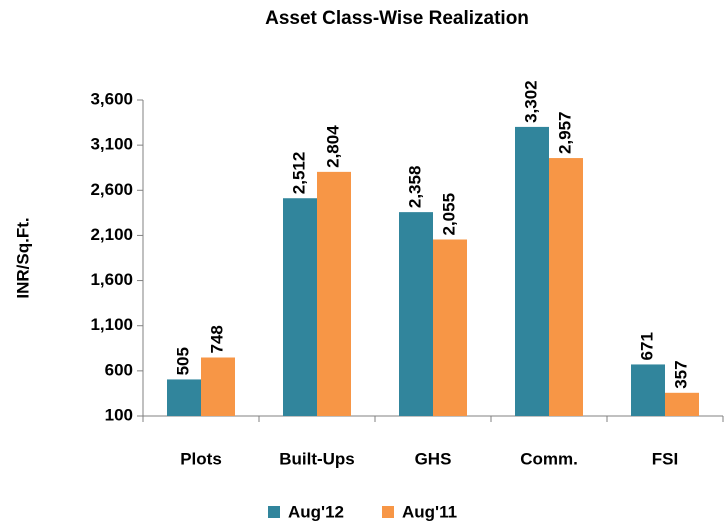 This screenshot has height=524, width=725. What do you see at coordinates (201, 458) in the screenshot?
I see `x-tick-label: Plots` at bounding box center [201, 458].